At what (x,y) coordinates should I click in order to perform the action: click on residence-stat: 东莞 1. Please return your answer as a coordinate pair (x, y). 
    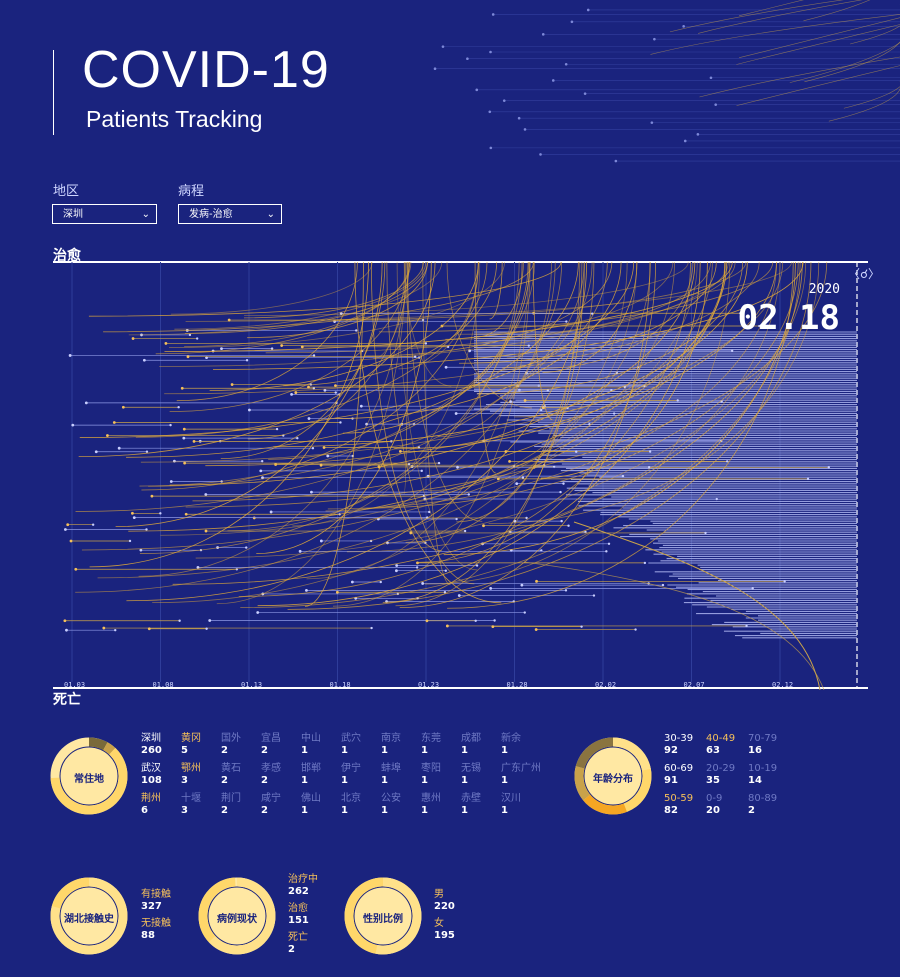
    Looking at the image, I should click on (431, 745).